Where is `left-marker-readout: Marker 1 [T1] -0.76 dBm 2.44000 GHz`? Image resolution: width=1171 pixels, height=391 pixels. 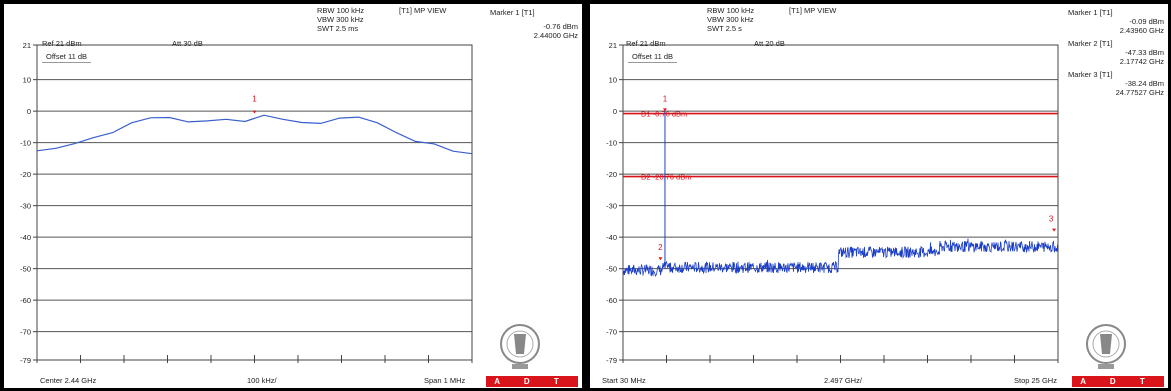
left-marker-readout: Marker 1 [T1] -0.76 dBm 2.44000 GHz is located at coordinates (534, 24).